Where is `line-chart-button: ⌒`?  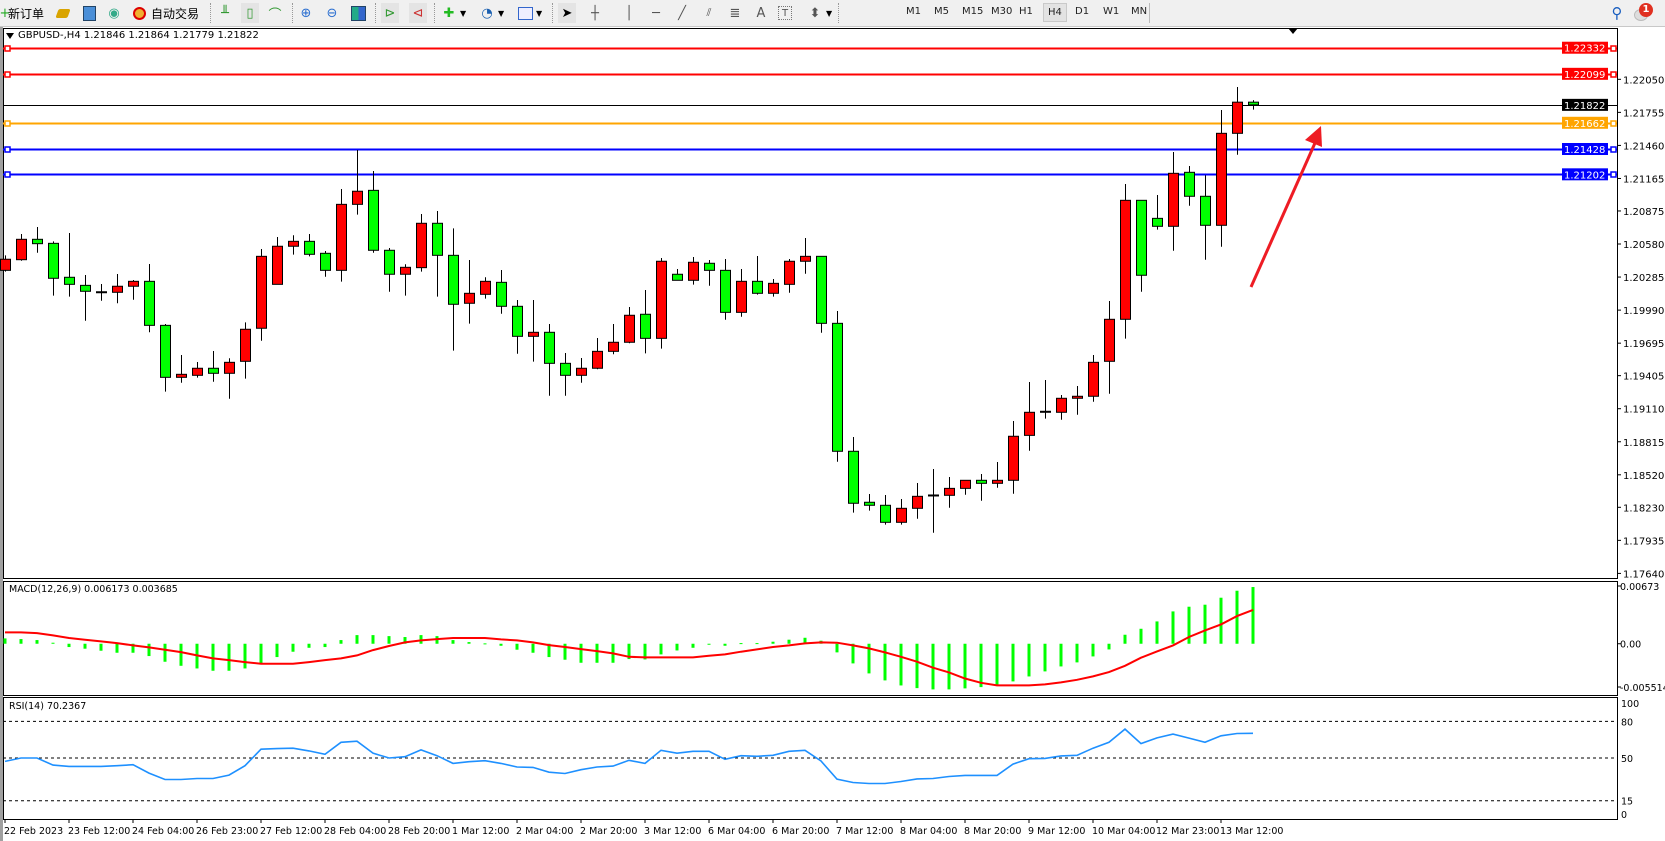
line-chart-button: ⌒ is located at coordinates (275, 13).